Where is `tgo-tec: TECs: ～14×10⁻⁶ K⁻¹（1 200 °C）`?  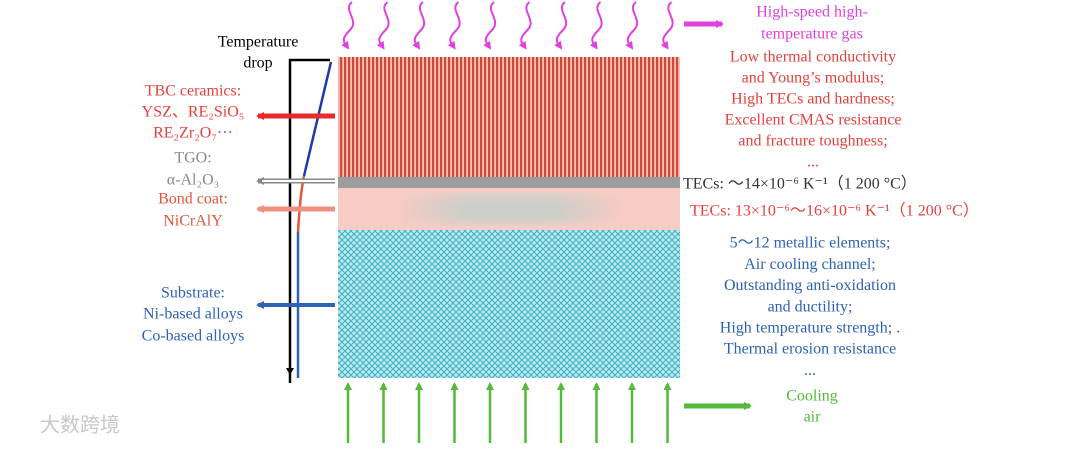 tgo-tec: TECs: ～14×10⁻⁶ K⁻¹（1 200 °C） is located at coordinates (800, 184).